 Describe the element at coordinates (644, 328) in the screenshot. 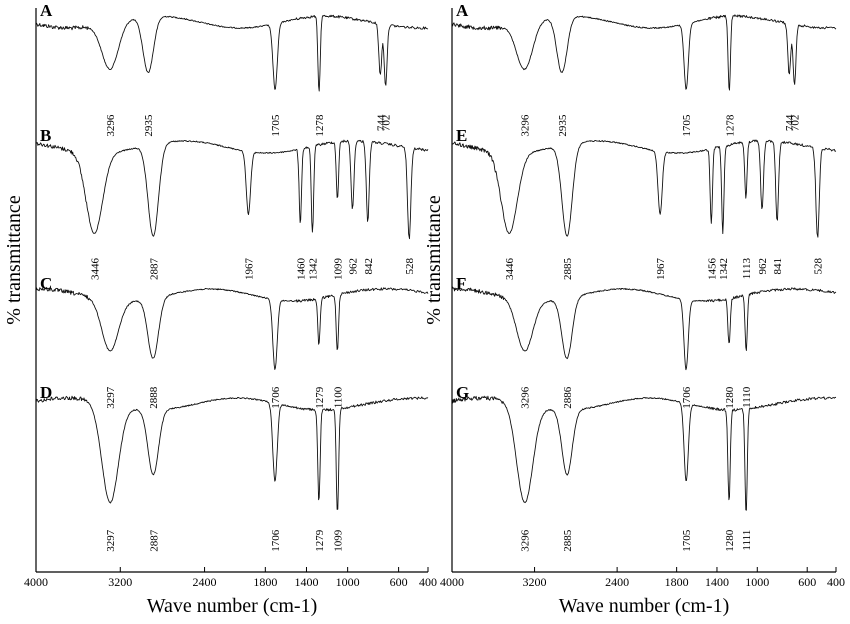

I see `spectrum-line-F` at that location.